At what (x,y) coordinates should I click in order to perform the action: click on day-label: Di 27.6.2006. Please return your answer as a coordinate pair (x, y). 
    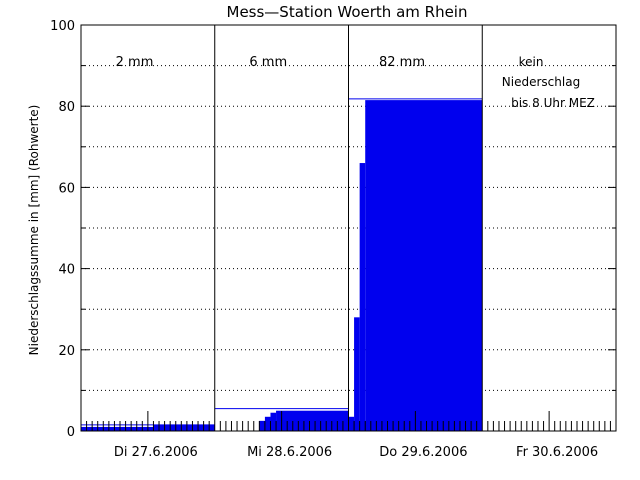
    Looking at the image, I should click on (156, 452).